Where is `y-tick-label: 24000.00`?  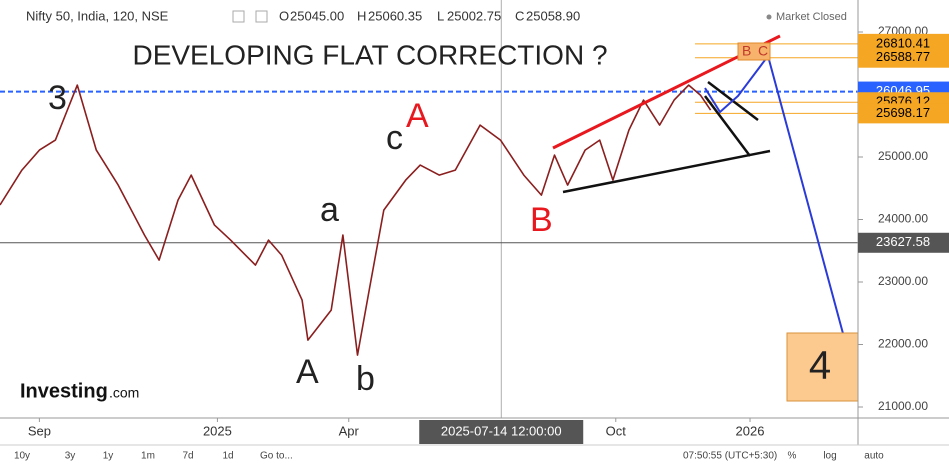
y-tick-label: 24000.00 is located at coordinates (903, 219).